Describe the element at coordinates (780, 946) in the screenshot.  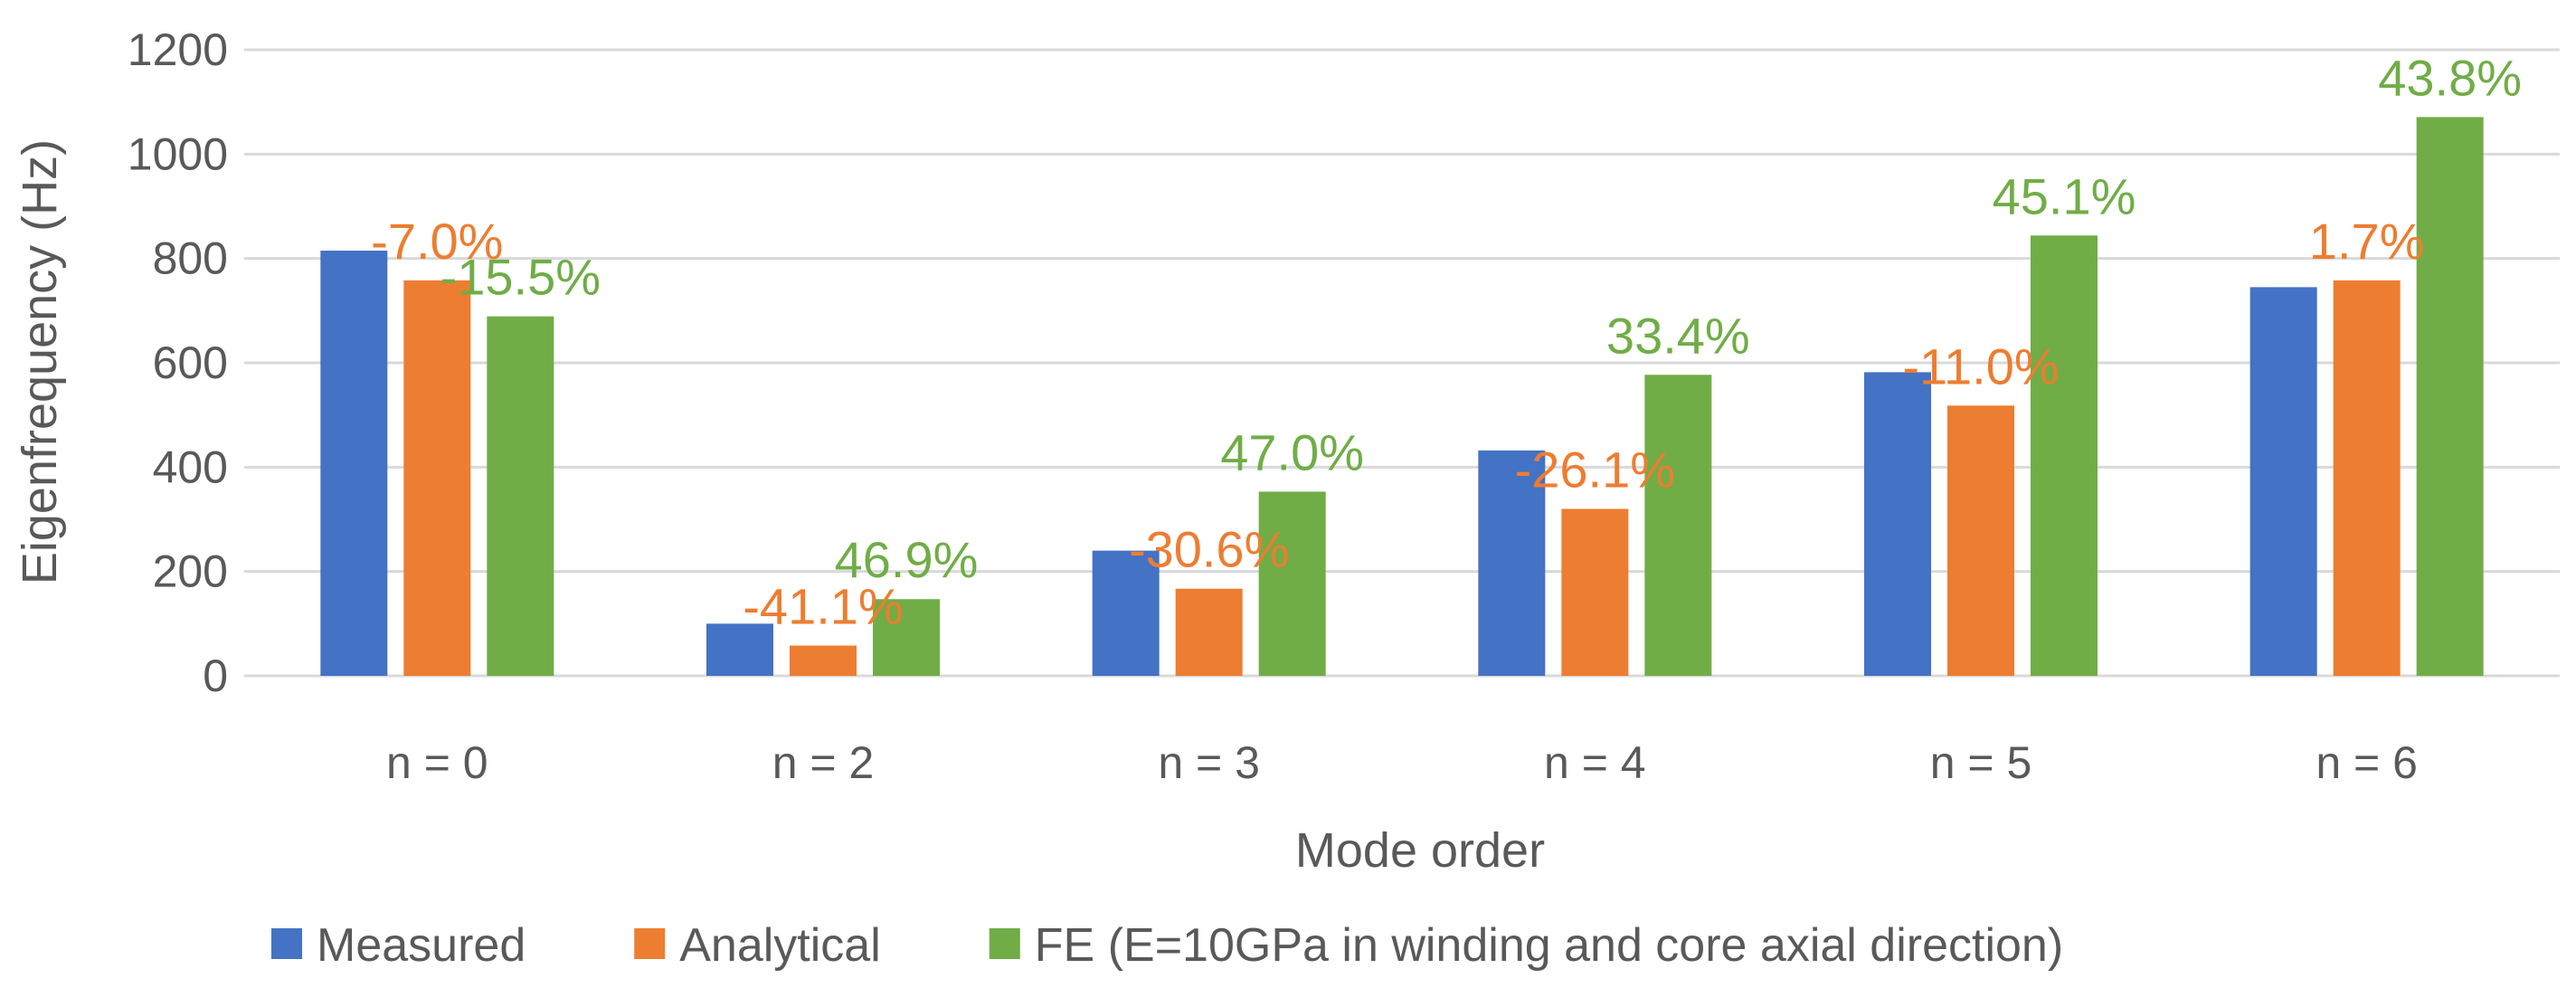
I see `legend-label: Analytical` at that location.